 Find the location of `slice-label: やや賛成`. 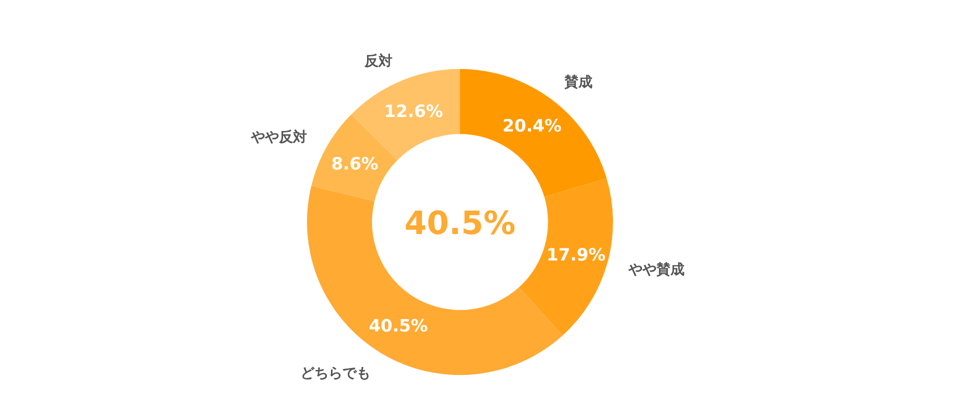

slice-label: やや賛成 is located at coordinates (656, 270).